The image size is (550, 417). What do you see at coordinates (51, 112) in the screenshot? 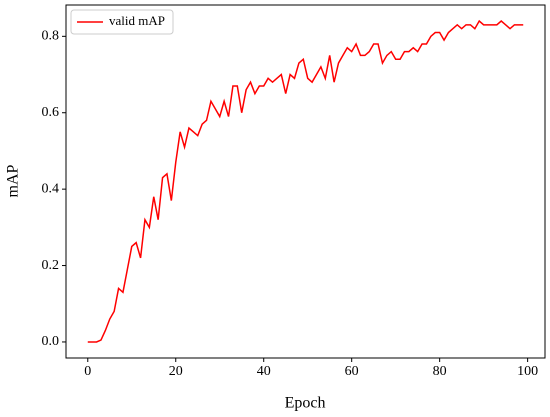
I see `y-tick-label: 0.6` at bounding box center [51, 112].